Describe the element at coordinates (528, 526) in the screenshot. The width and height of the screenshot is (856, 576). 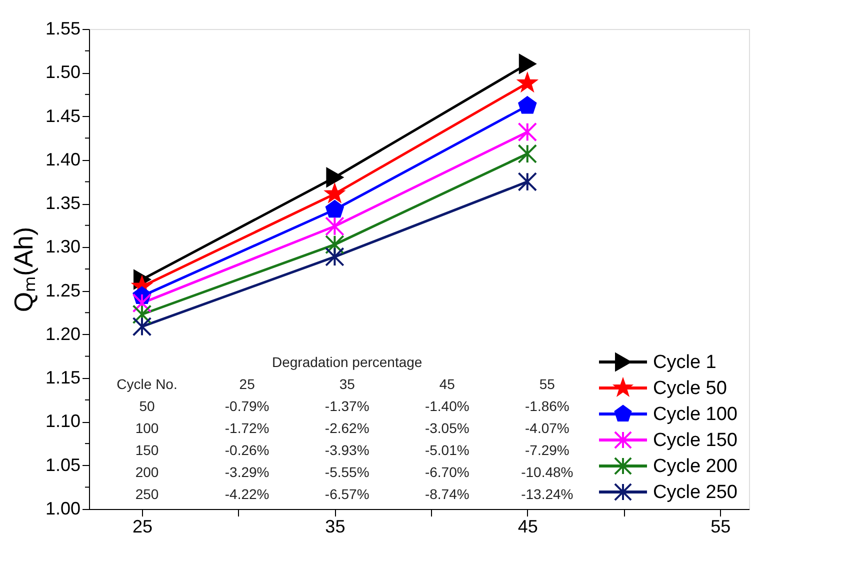
I see `x-tick-label: 45` at that location.